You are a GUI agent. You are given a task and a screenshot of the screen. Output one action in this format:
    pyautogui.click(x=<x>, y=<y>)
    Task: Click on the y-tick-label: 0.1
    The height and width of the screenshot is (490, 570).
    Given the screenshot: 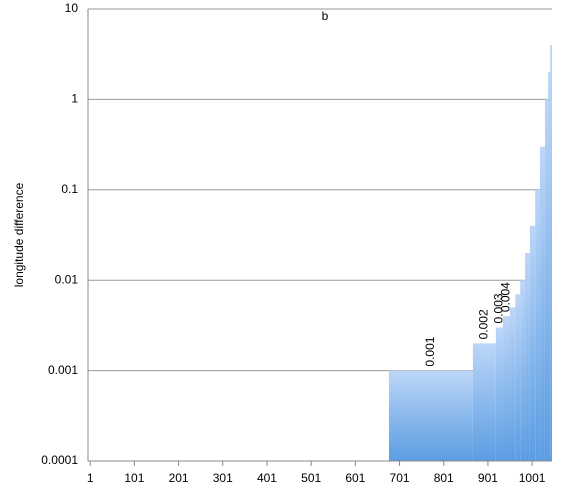 What is the action you would take?
    pyautogui.click(x=69, y=189)
    